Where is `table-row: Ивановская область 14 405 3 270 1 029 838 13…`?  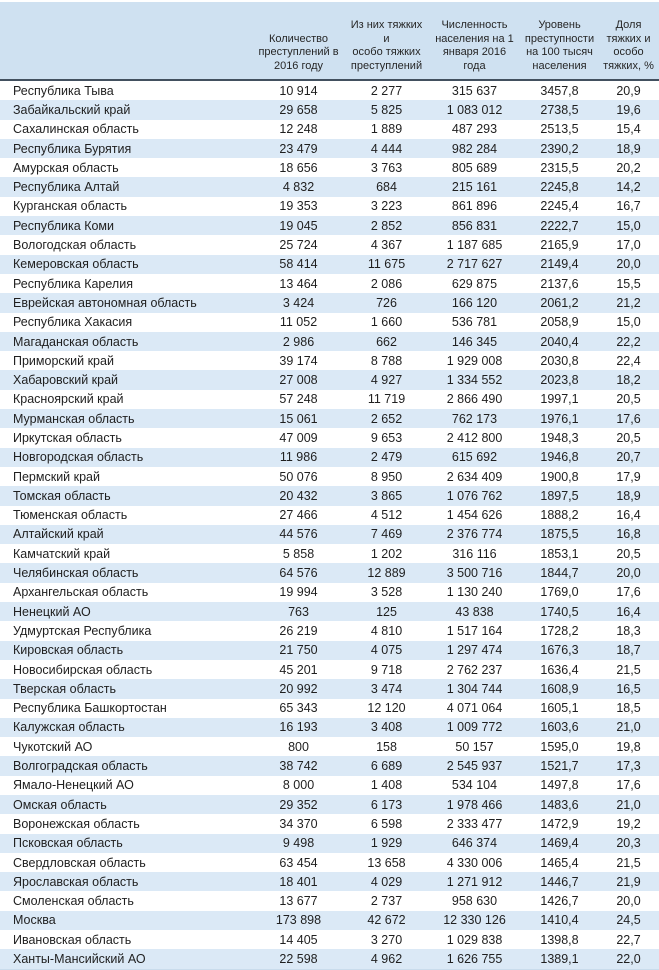
table-row: Ивановская область 14 405 3 270 1 029 838 13… is located at coordinates (329, 940).